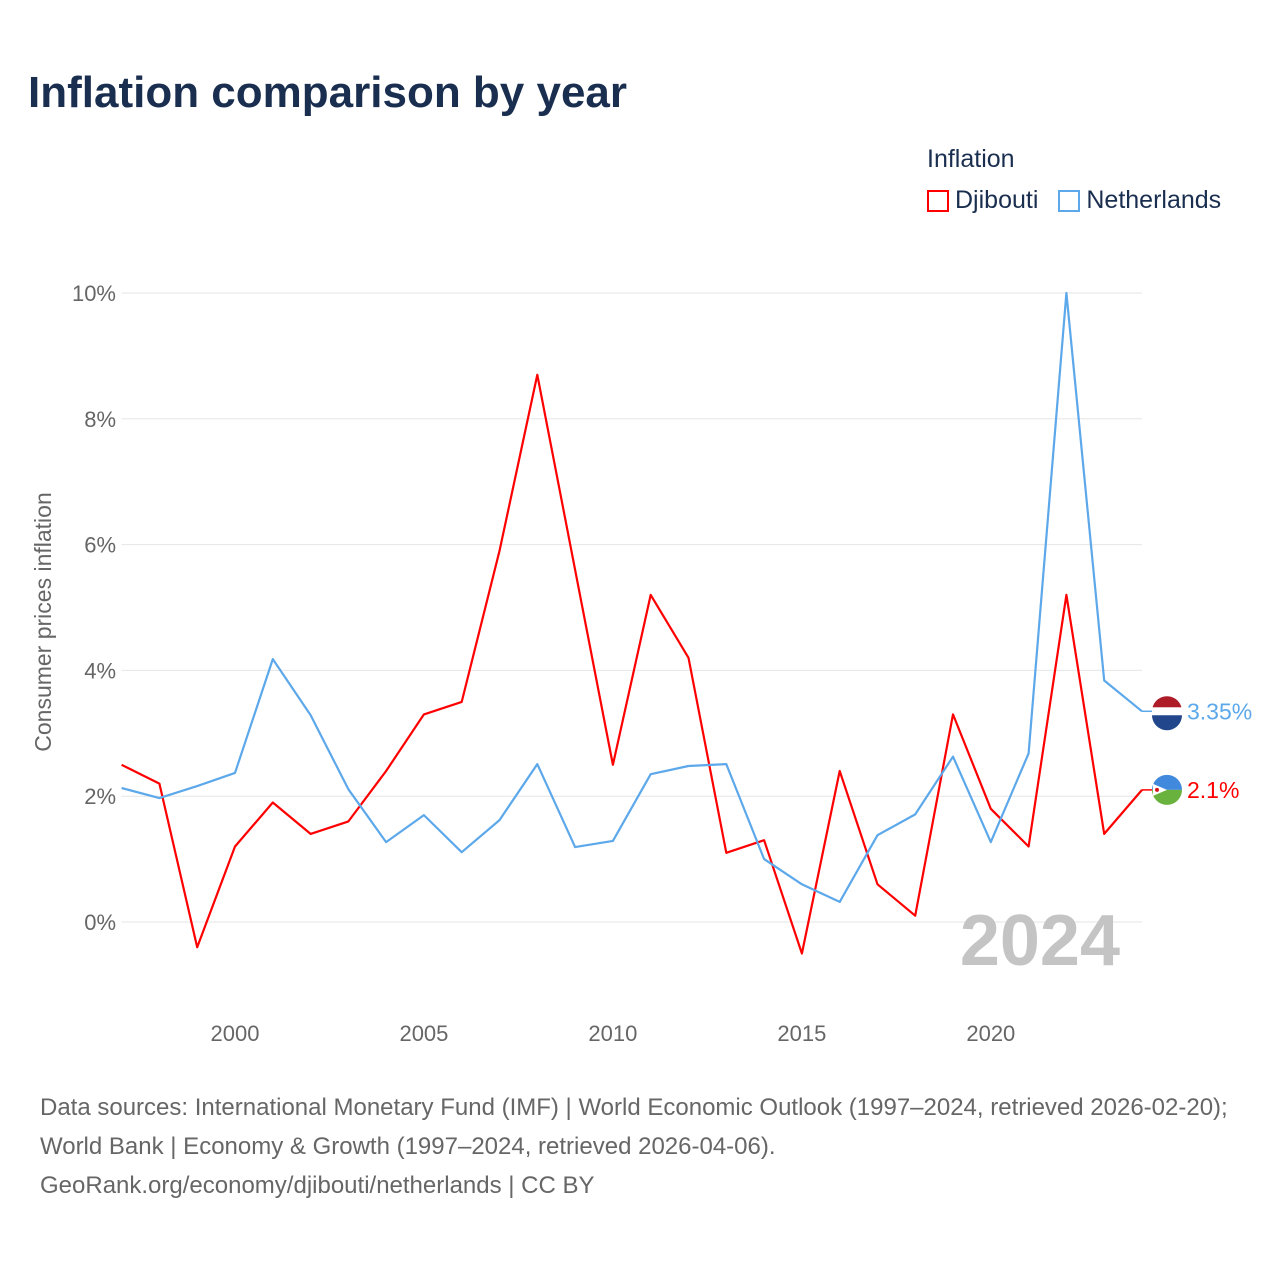 The height and width of the screenshot is (1280, 1280). I want to click on x-tick-label: 2020, so click(990, 1033).